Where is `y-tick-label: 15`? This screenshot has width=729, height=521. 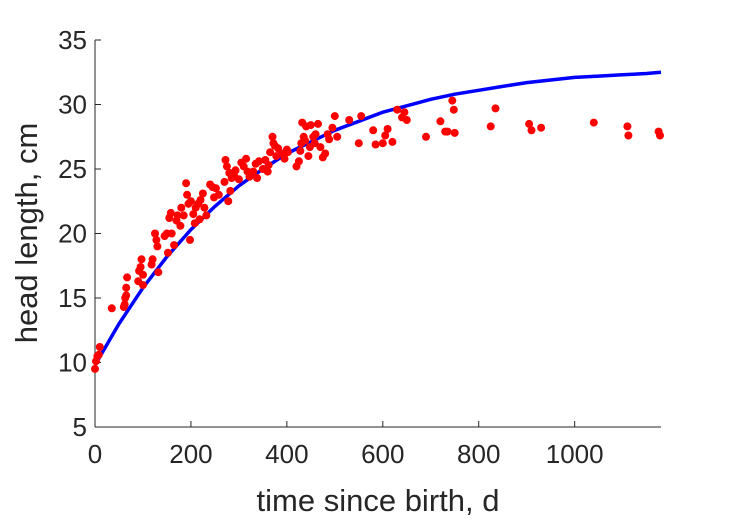
y-tick-label: 15 is located at coordinates (72, 298).